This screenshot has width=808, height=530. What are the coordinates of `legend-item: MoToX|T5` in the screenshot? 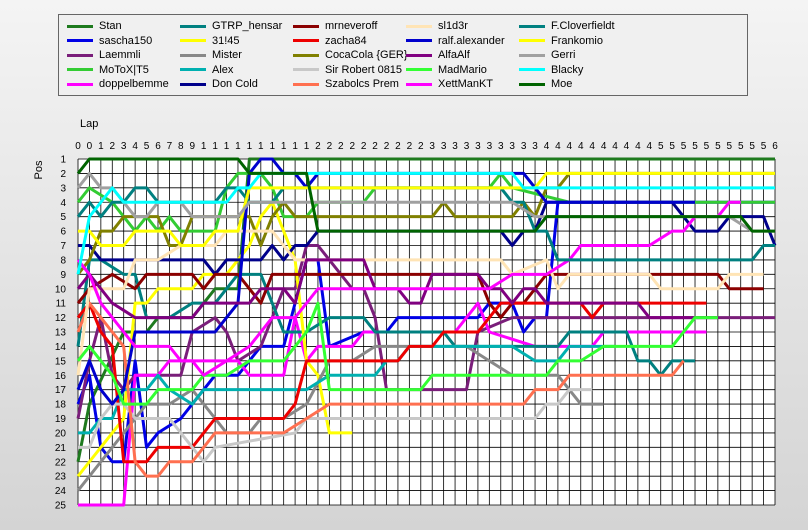 It's located at (108, 70).